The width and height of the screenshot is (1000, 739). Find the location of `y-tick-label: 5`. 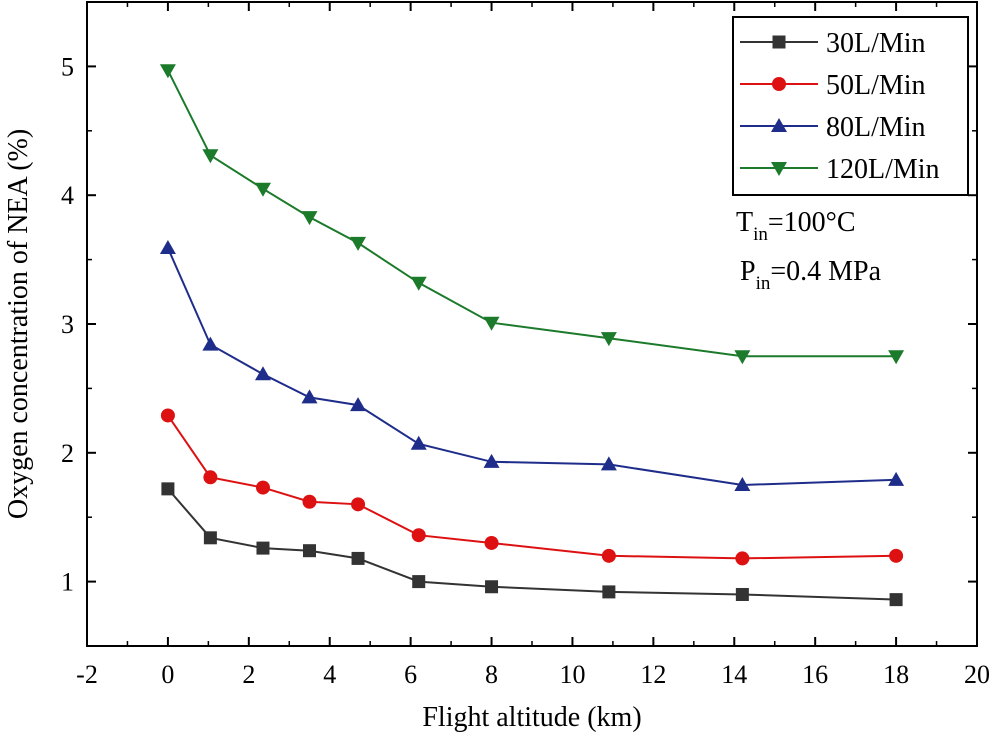

y-tick-label: 5 is located at coordinates (67, 66).